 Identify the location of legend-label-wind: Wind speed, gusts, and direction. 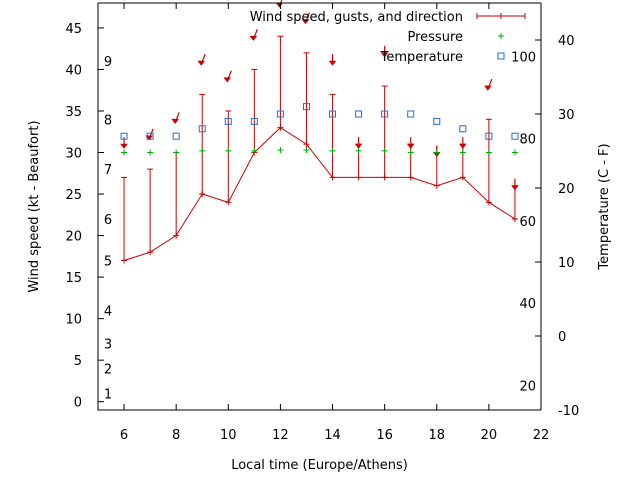
(356, 17).